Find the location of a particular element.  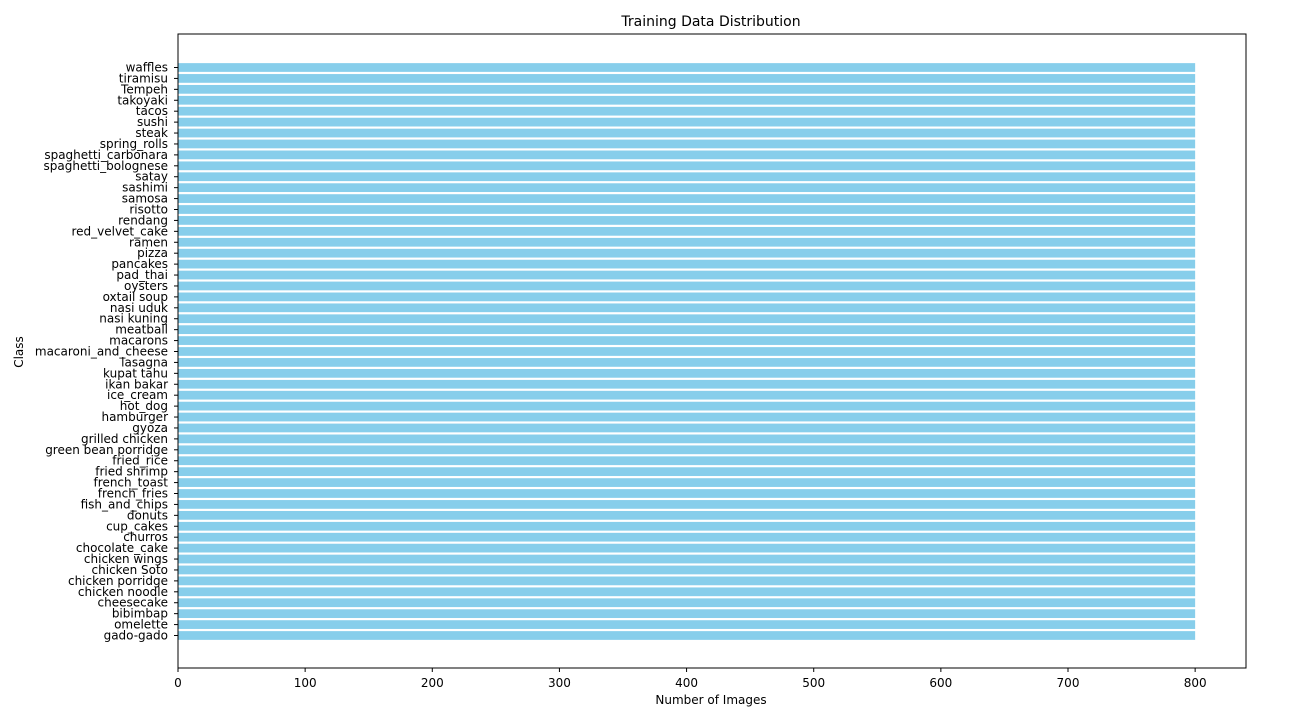

y-tick-label: Tempeh is located at coordinates (144, 89).